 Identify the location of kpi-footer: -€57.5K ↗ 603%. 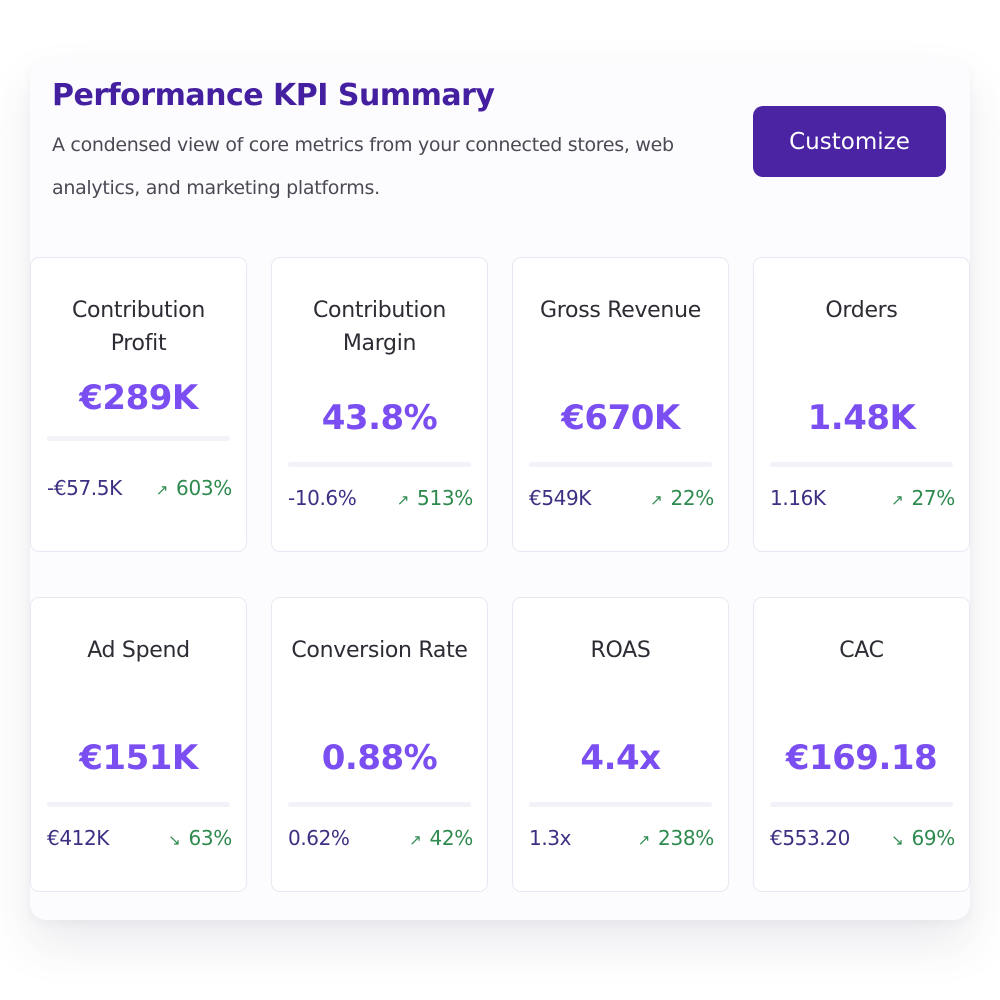
(139, 488).